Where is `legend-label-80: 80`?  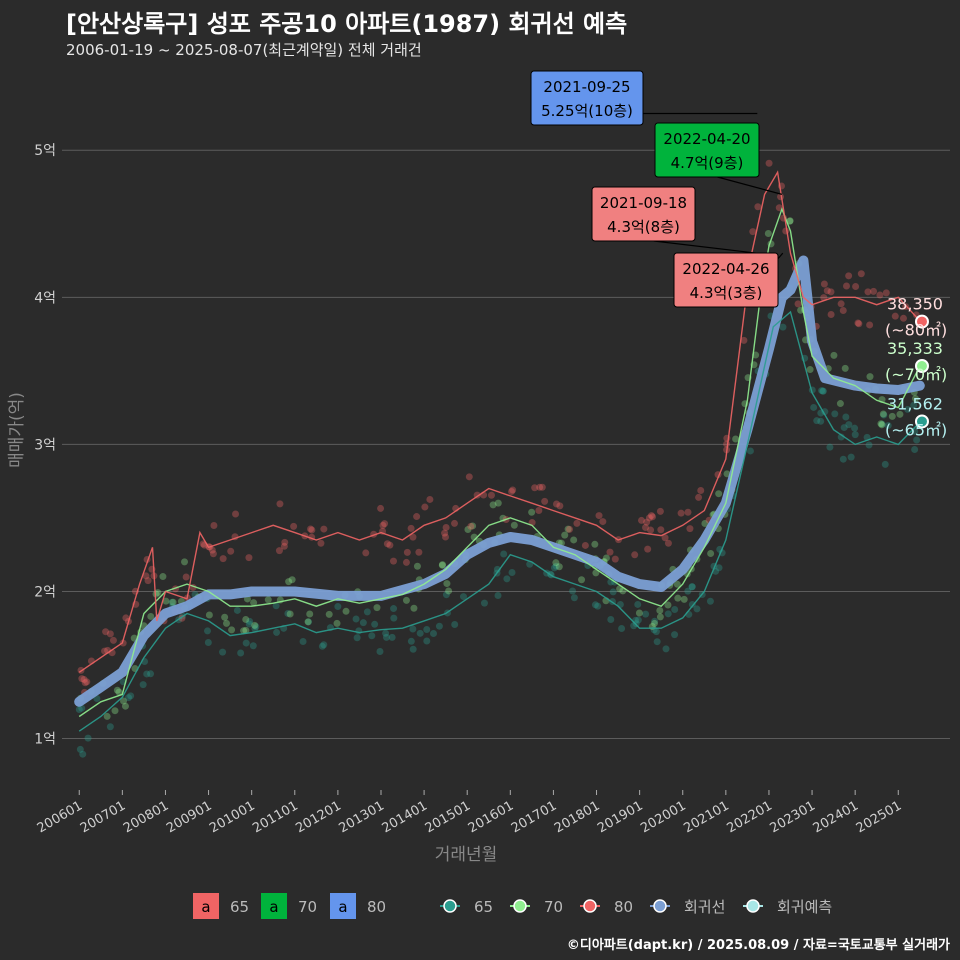
legend-label-80: 80 is located at coordinates (376, 907).